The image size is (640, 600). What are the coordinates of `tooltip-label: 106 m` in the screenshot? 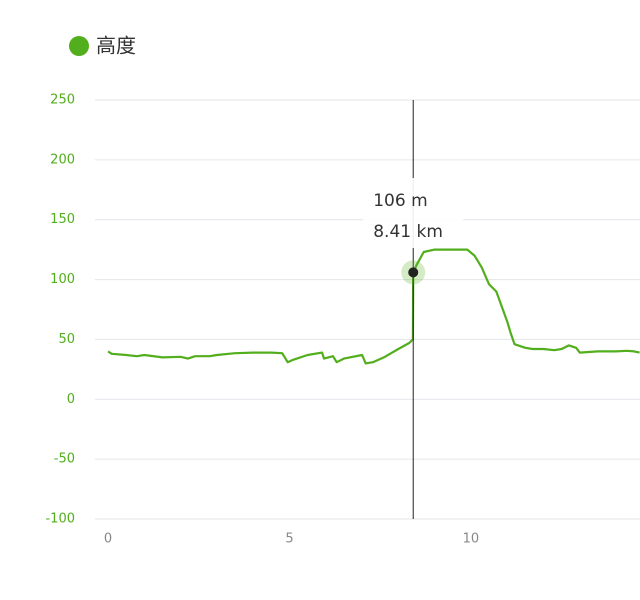 It's located at (400, 201).